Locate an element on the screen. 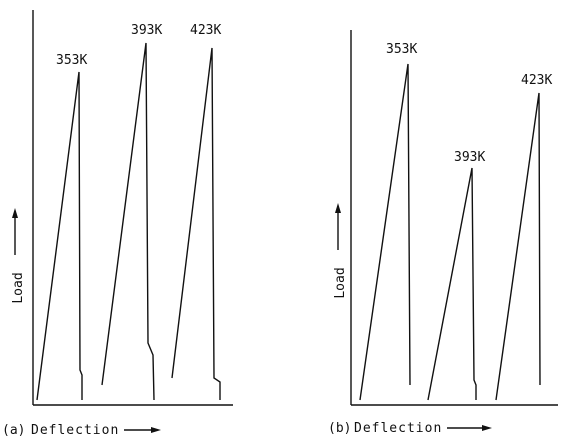 The image size is (567, 439). panel-a-xlabel-arrowhead is located at coordinates (156, 430).